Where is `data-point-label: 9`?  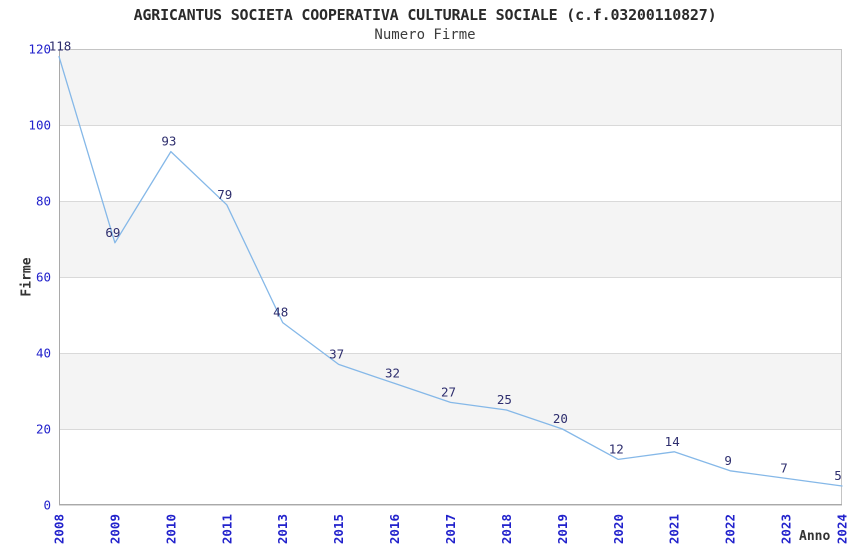
data-point-label: 9 is located at coordinates (728, 460).